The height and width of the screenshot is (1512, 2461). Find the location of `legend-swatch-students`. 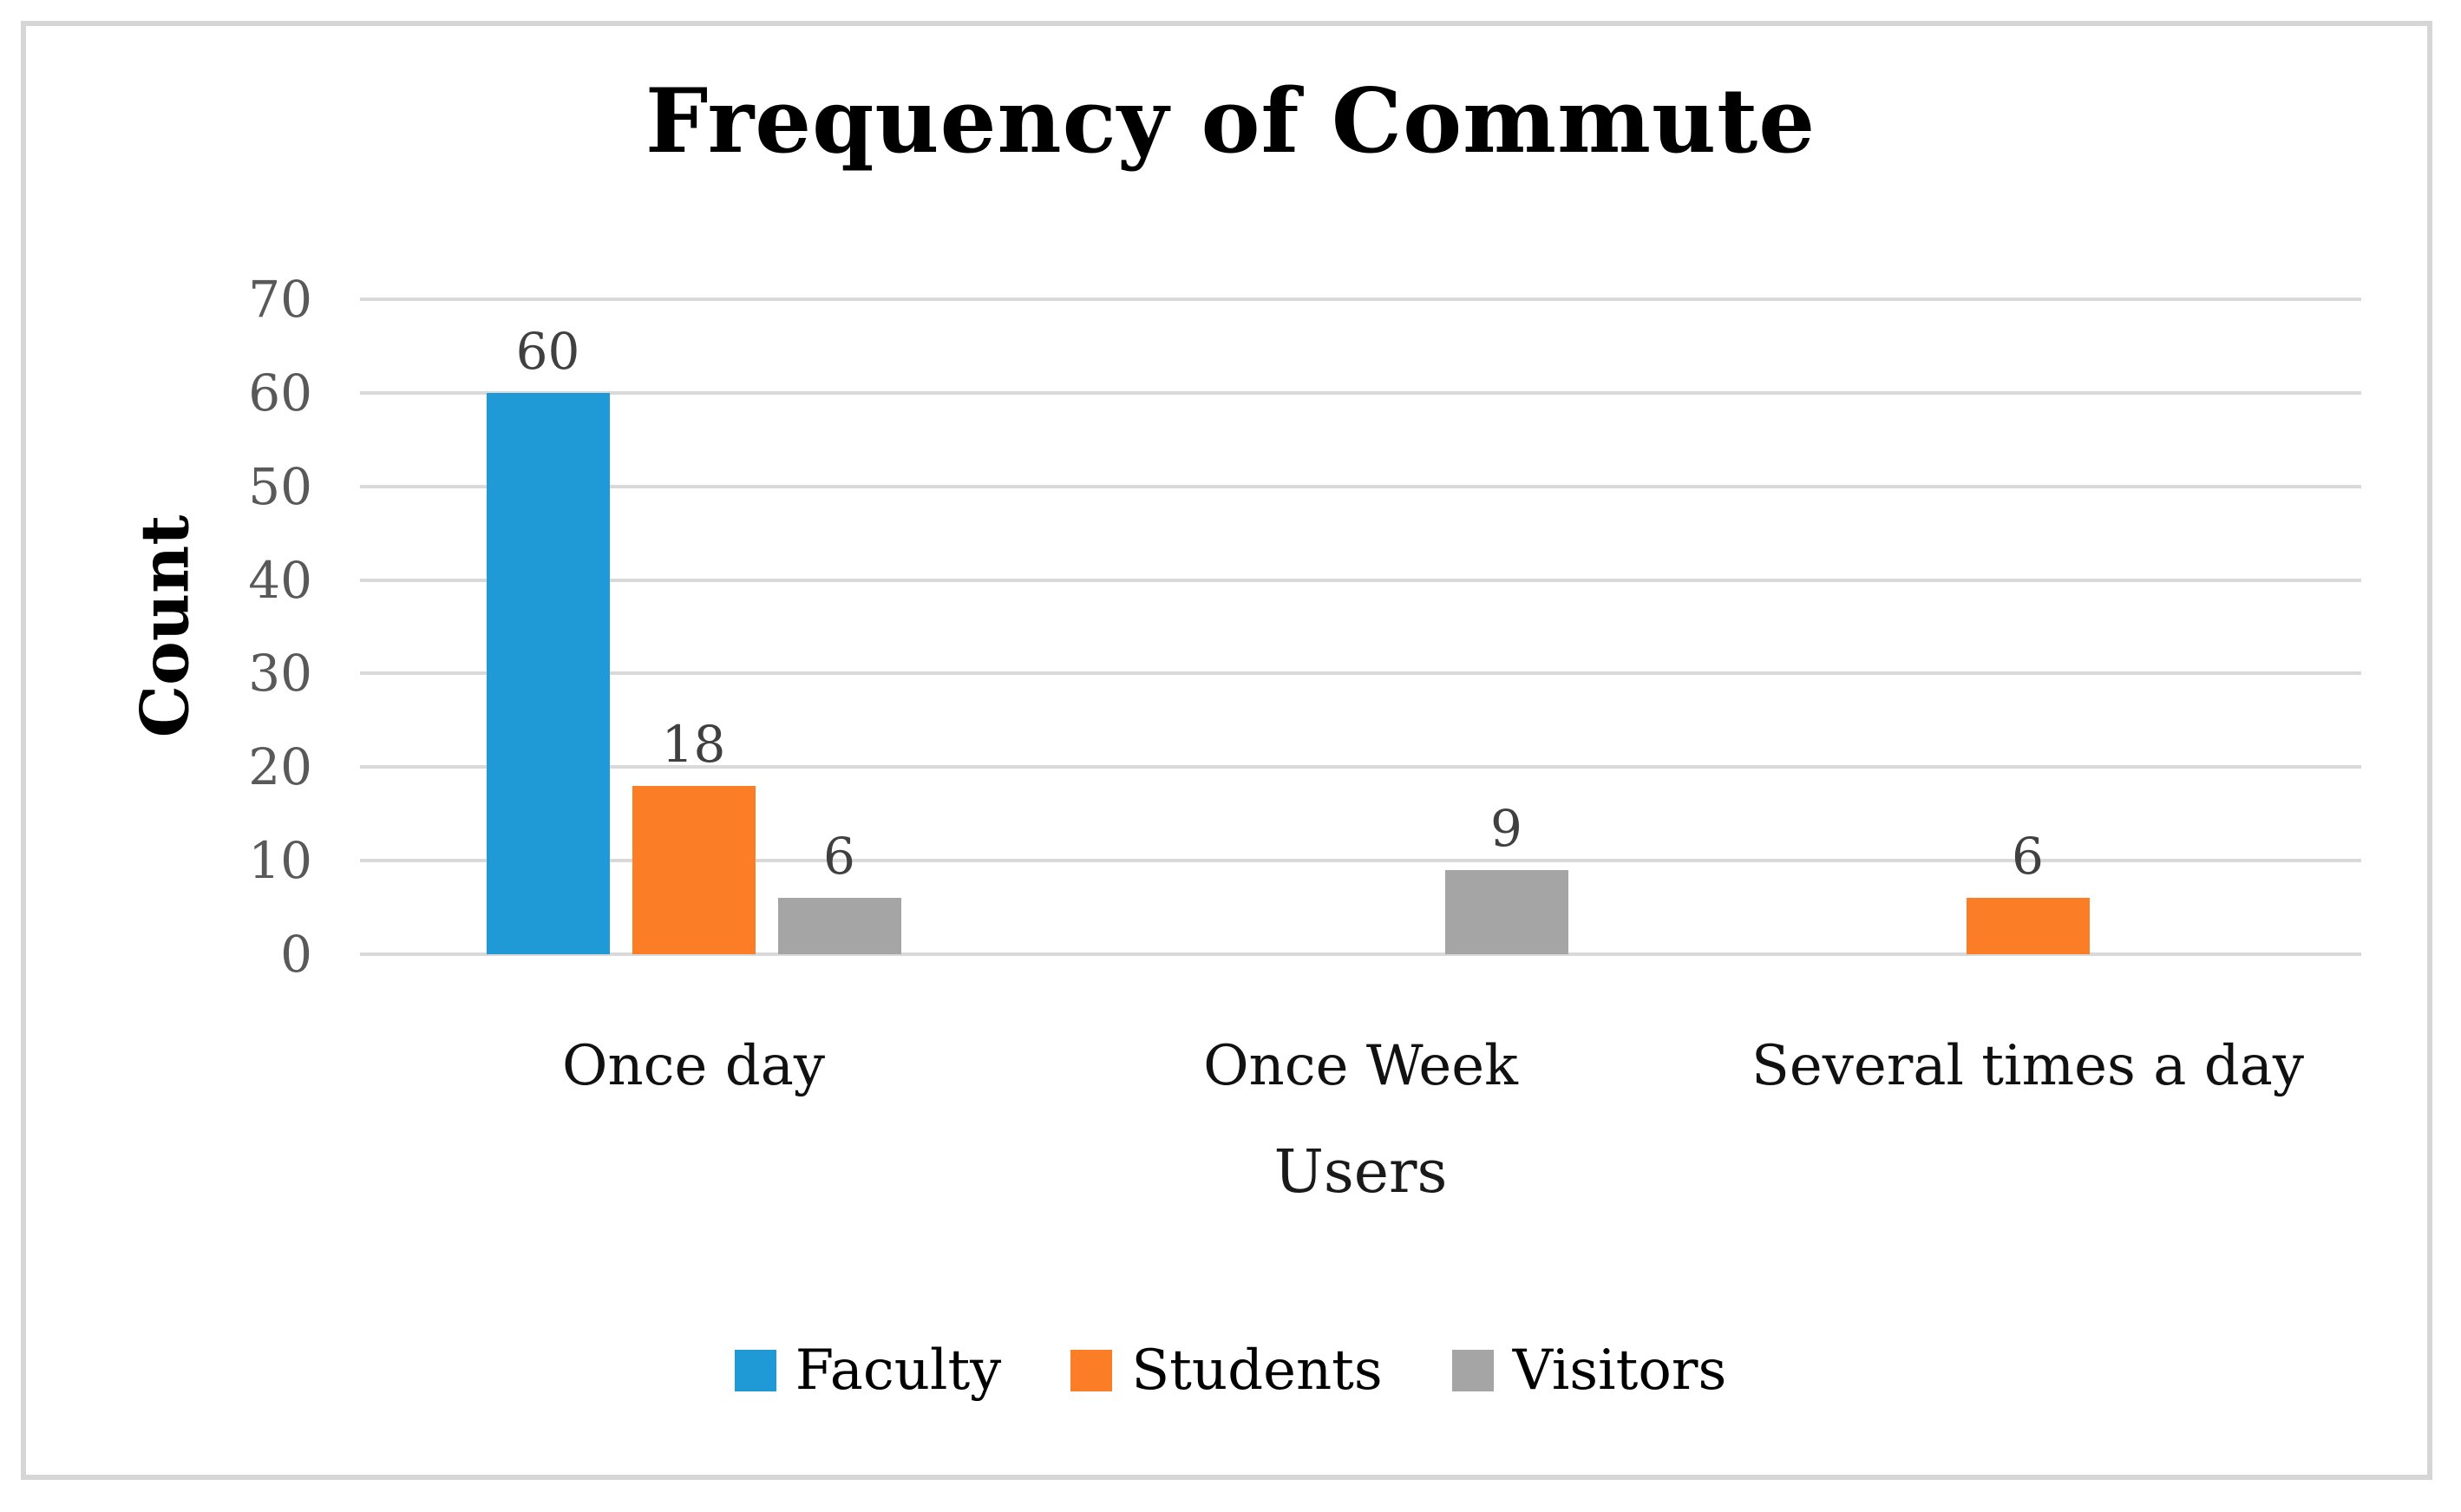

legend-swatch-students is located at coordinates (1091, 1370).